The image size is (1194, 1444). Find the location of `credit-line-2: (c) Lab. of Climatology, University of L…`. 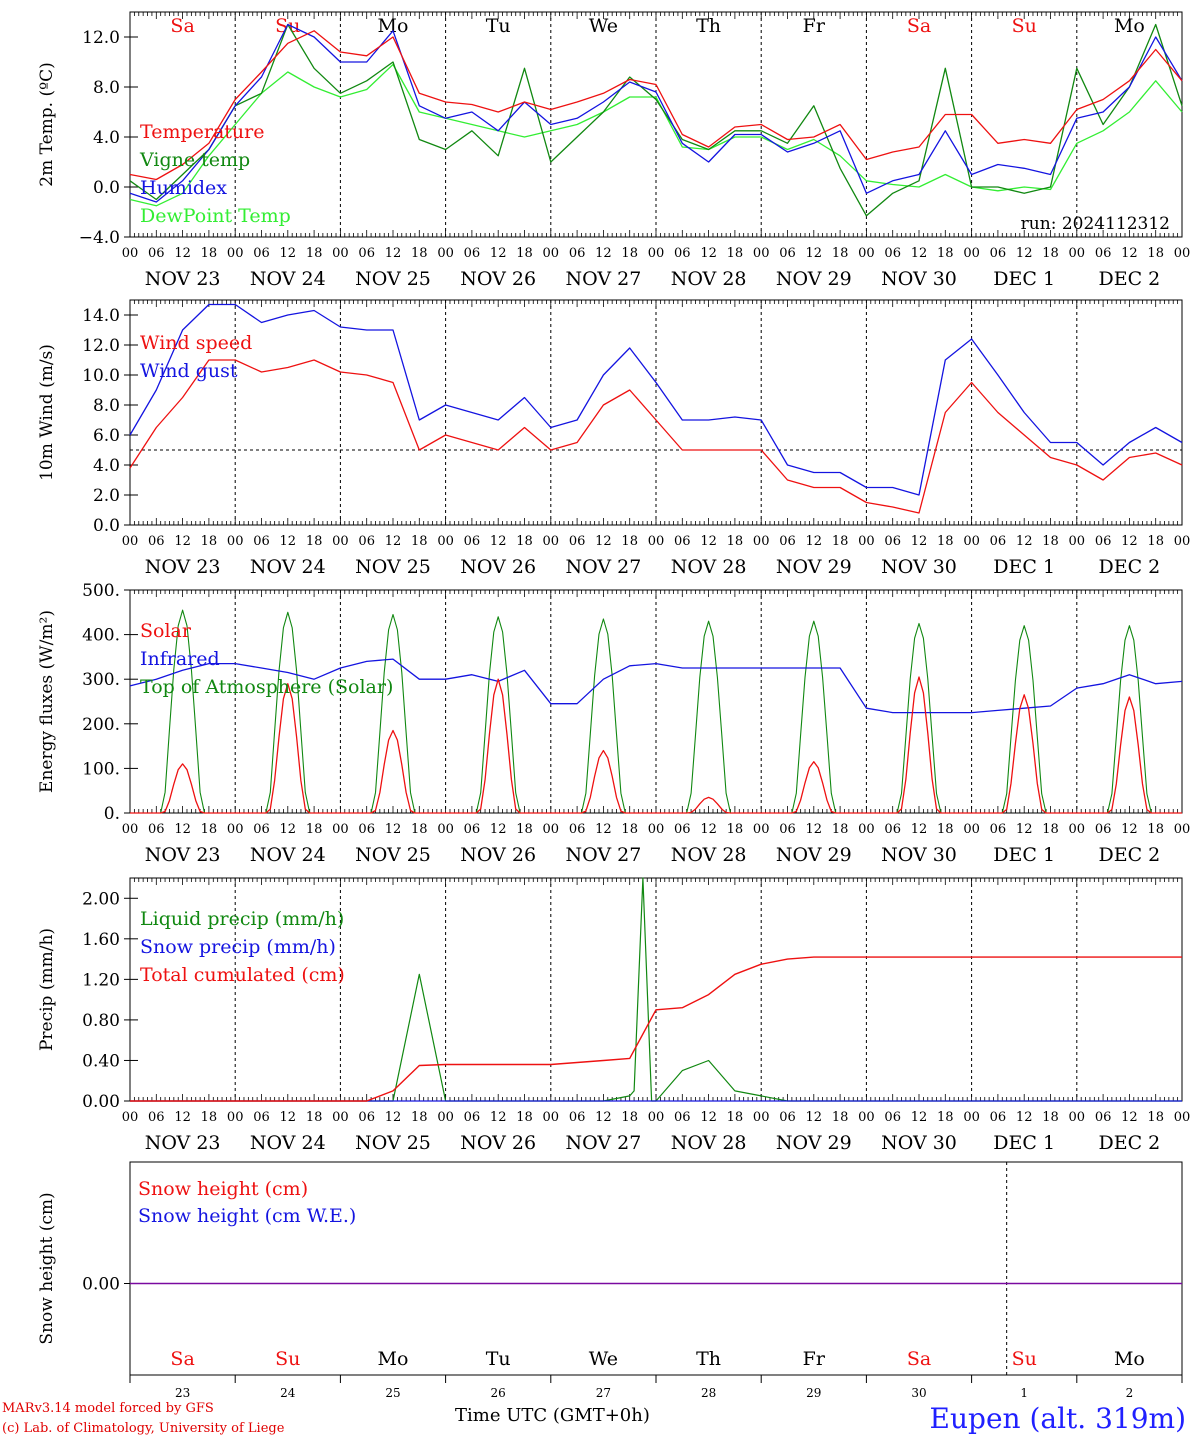

credit-line-2: (c) Lab. of Climatology, University of L… is located at coordinates (143, 1428).